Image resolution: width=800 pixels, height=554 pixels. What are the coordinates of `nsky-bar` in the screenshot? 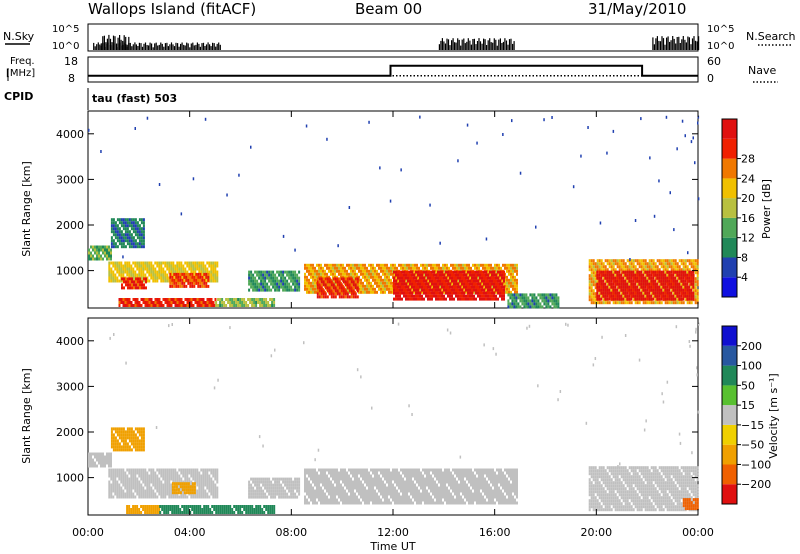 It's located at (477, 45).